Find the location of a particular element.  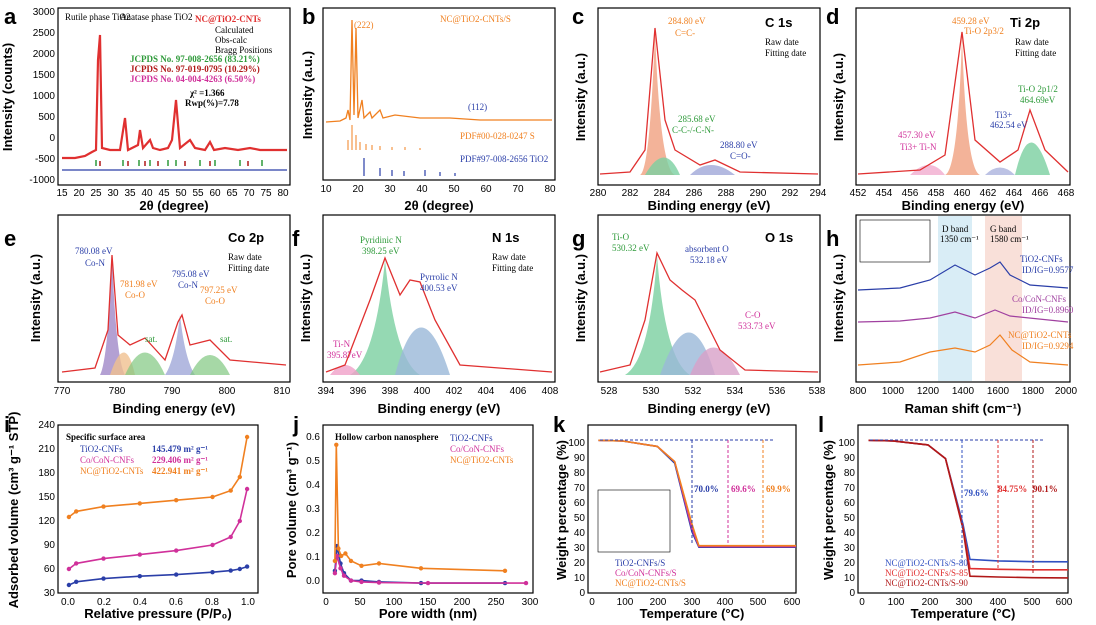

ylabel-b: Intensity (a.u.) is located at coordinates (307, 95).